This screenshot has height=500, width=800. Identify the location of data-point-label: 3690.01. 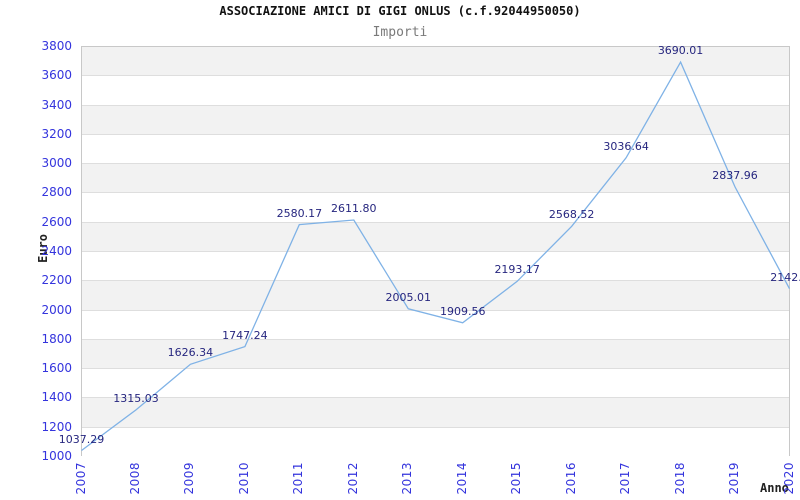
(680, 51).